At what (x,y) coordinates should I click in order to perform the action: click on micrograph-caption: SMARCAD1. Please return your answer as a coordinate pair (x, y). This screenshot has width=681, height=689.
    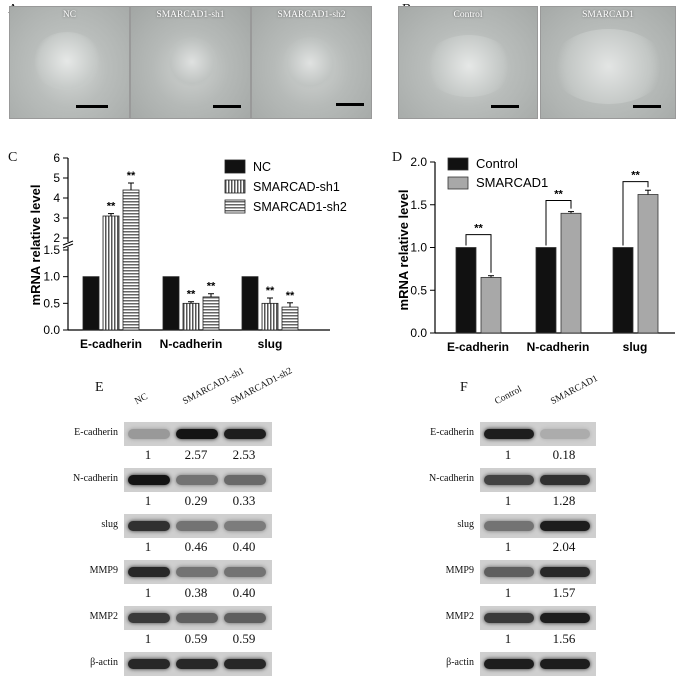
    Looking at the image, I should click on (608, 15).